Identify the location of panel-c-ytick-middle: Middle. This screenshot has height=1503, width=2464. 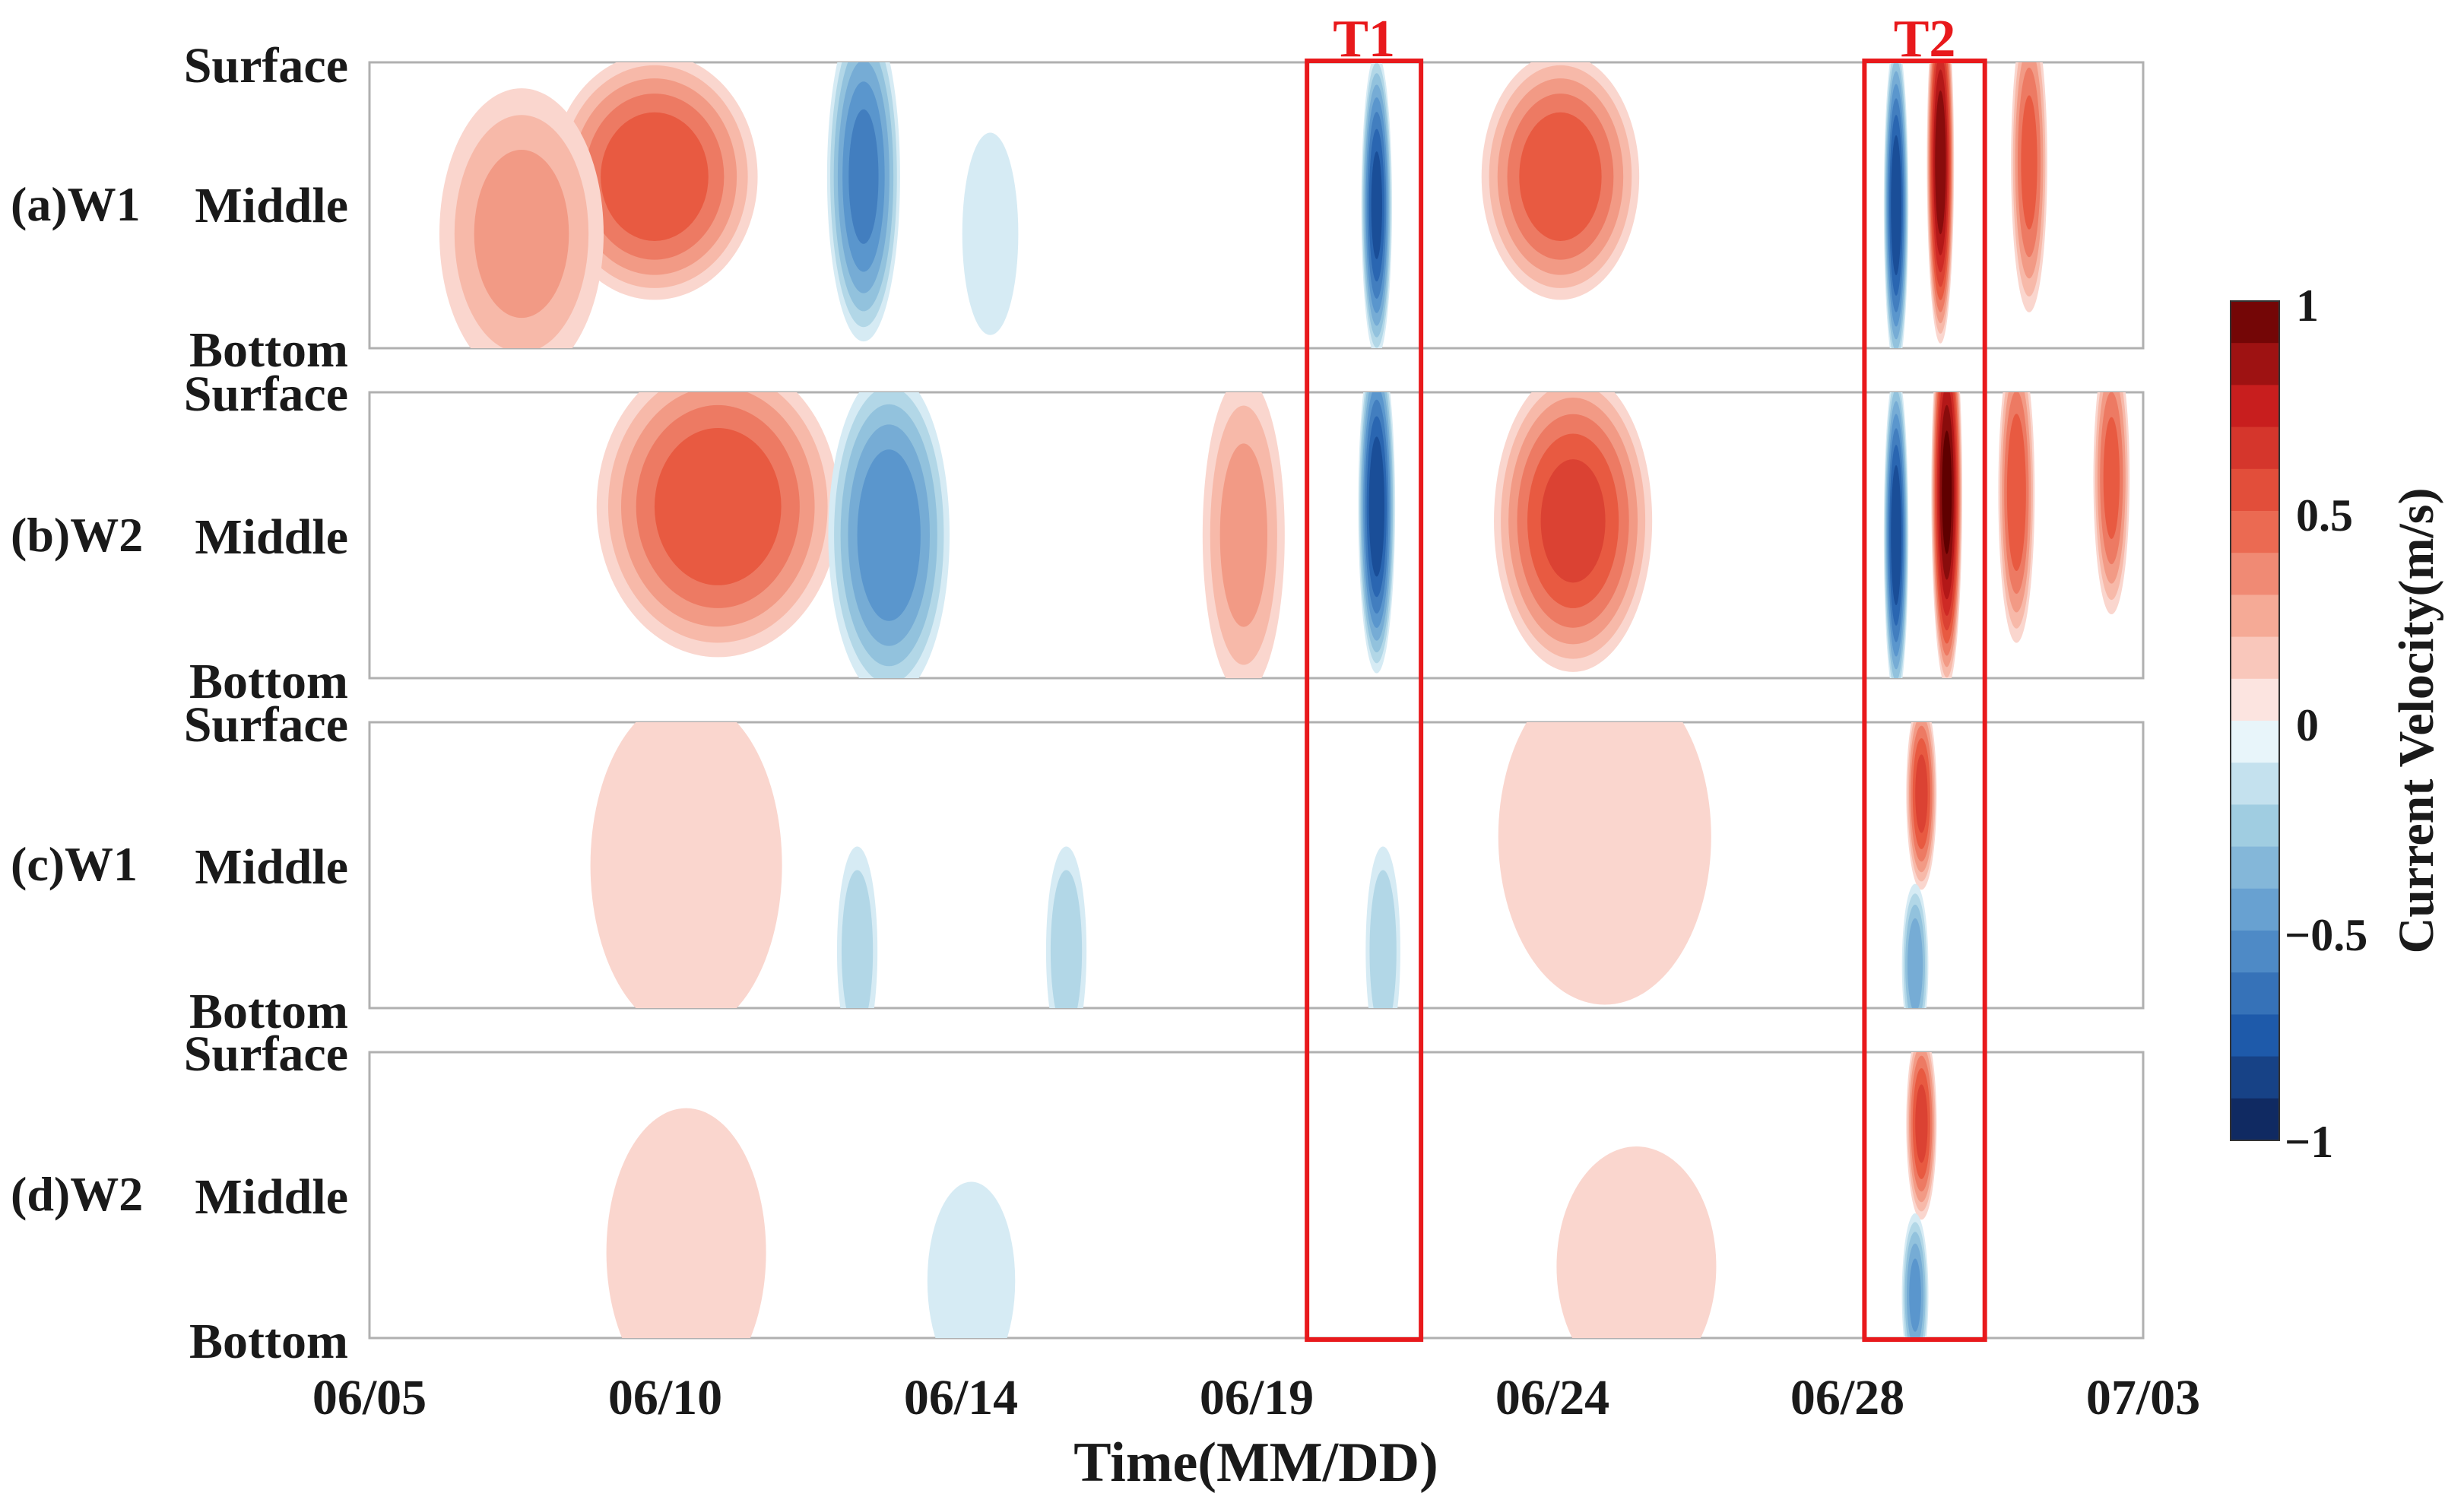
(271, 867).